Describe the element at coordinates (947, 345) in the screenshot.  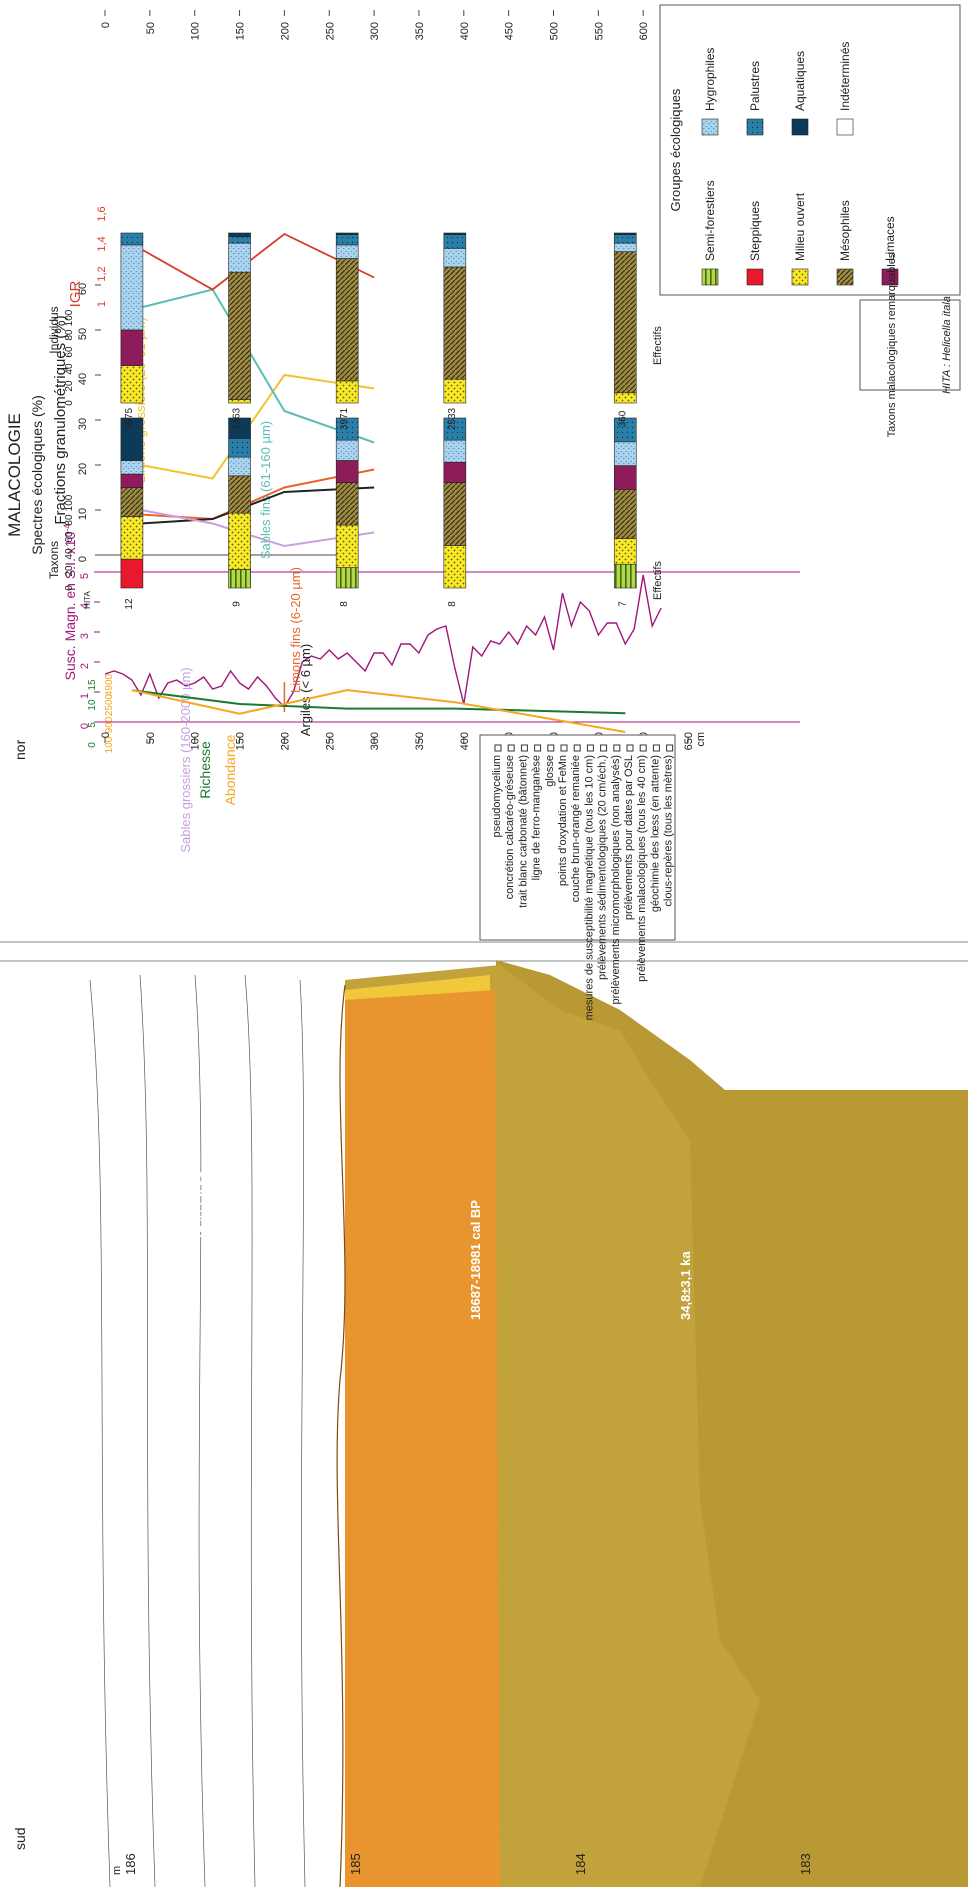
I see `hita-note: HITA : Helicella itala` at that location.